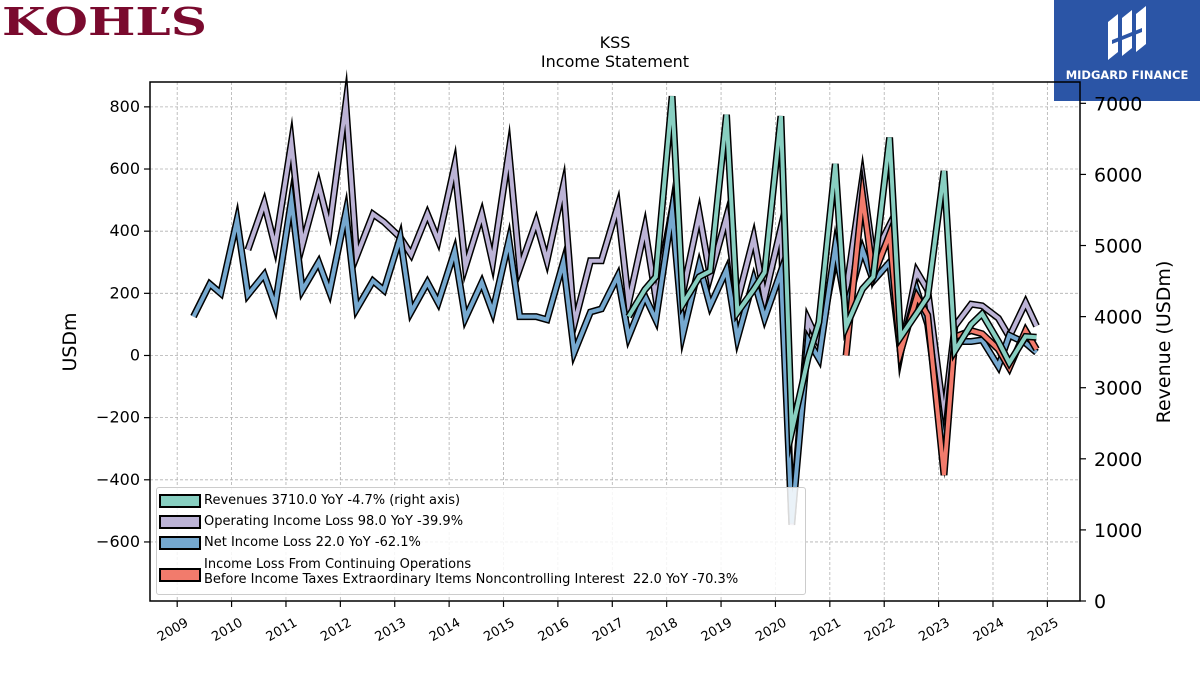  What do you see at coordinates (445, 630) in the screenshot?
I see `tick-label-x-2014: 2014` at bounding box center [445, 630].